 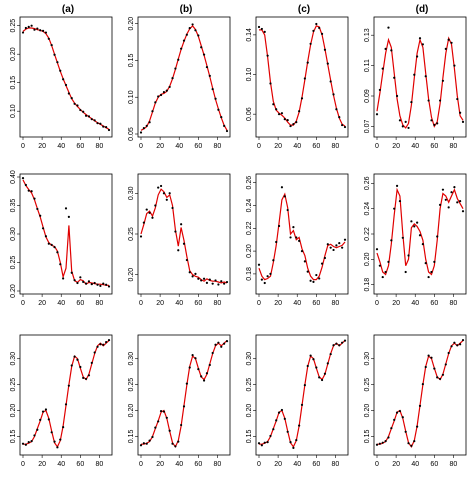 I want to click on y-tick-label: 0.30, so click(x=131, y=359).